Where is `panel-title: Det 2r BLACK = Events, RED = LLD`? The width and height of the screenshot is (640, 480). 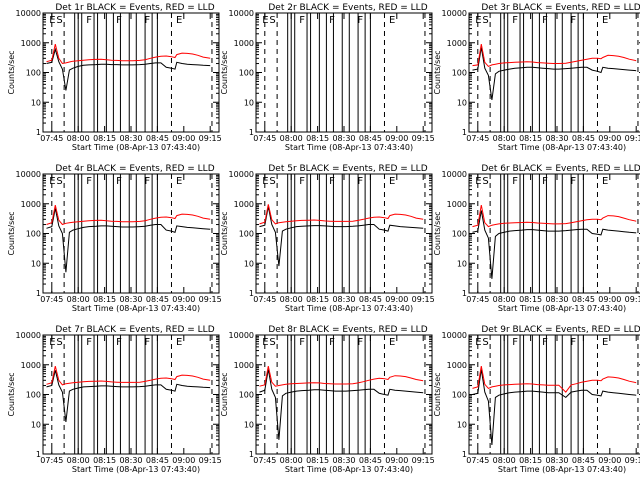
panel-title: Det 2r BLACK = Events, RED = LLD is located at coordinates (347, 8).